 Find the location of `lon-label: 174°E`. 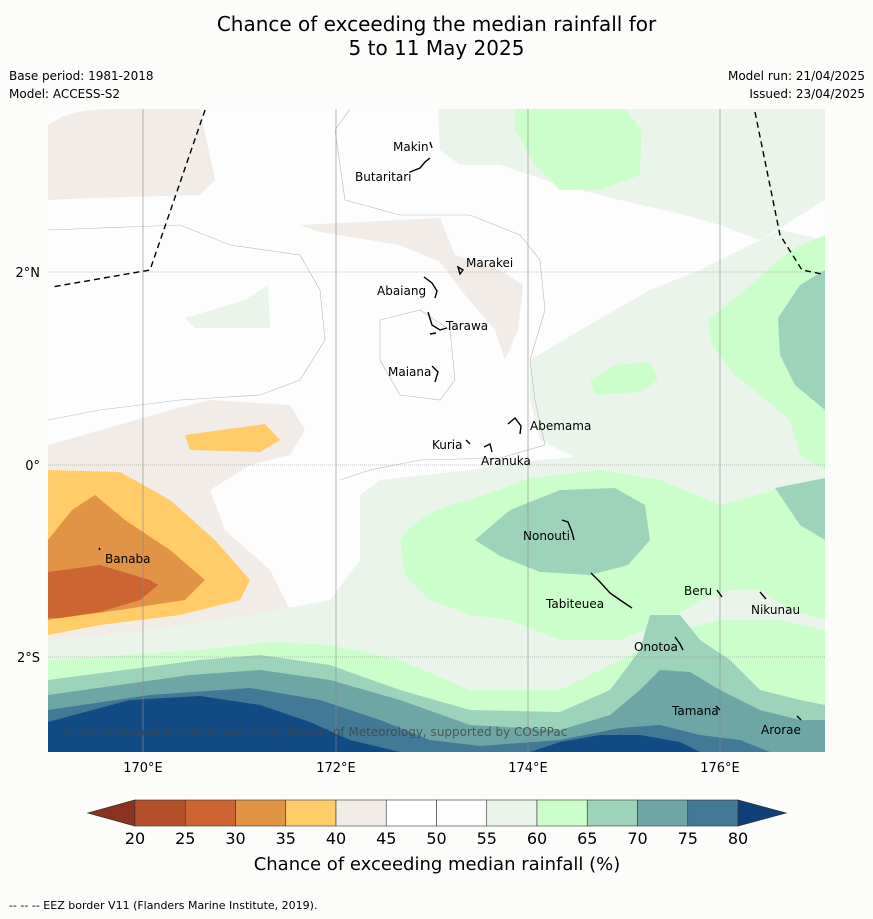

lon-label: 174°E is located at coordinates (528, 768).